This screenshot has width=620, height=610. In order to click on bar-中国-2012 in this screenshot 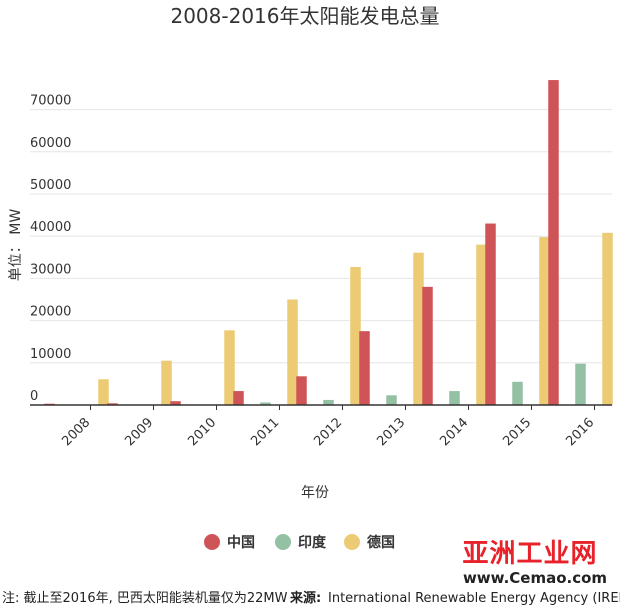, I will do `click(301, 390)`.